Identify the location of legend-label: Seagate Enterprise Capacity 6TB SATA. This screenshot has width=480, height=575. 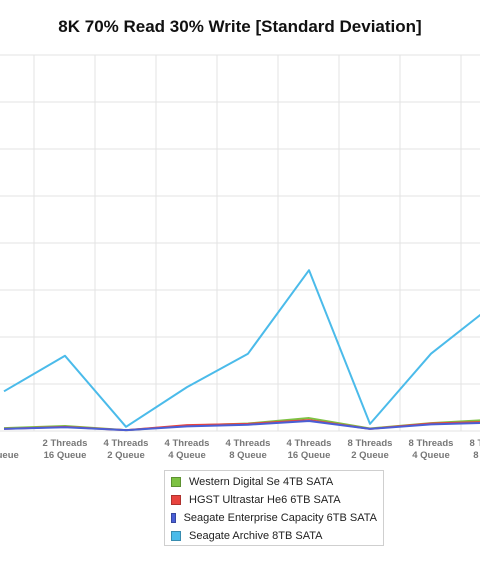
(280, 518).